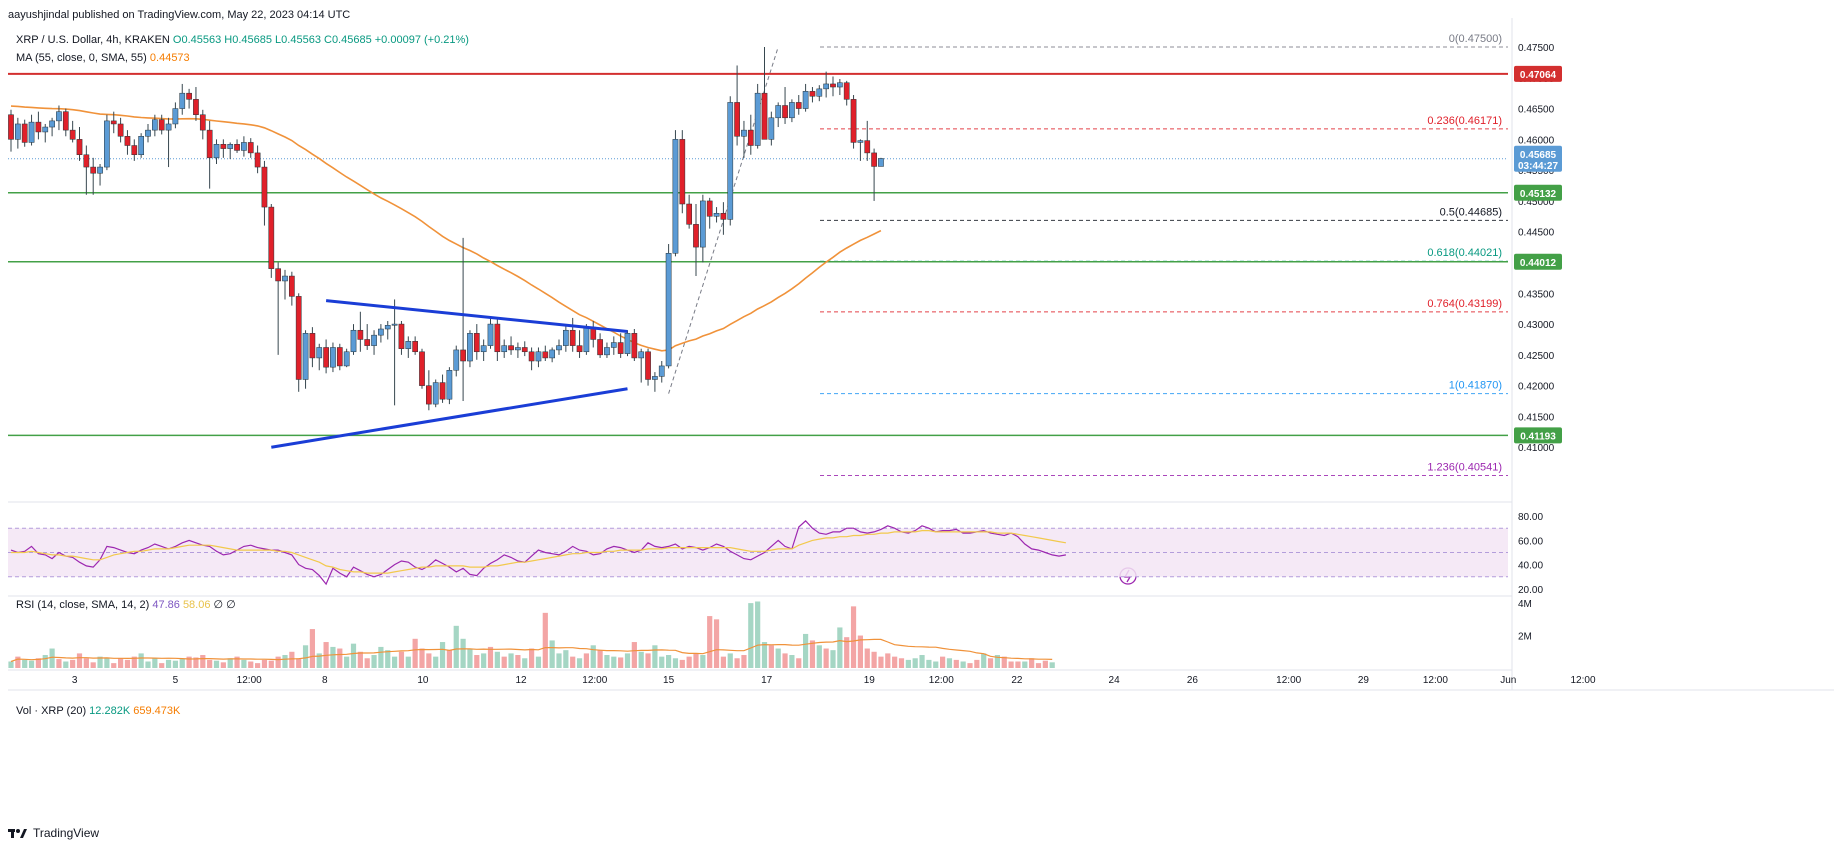 The width and height of the screenshot is (1834, 845). What do you see at coordinates (53, 833) in the screenshot?
I see `tradingview-logo: TradingView` at bounding box center [53, 833].